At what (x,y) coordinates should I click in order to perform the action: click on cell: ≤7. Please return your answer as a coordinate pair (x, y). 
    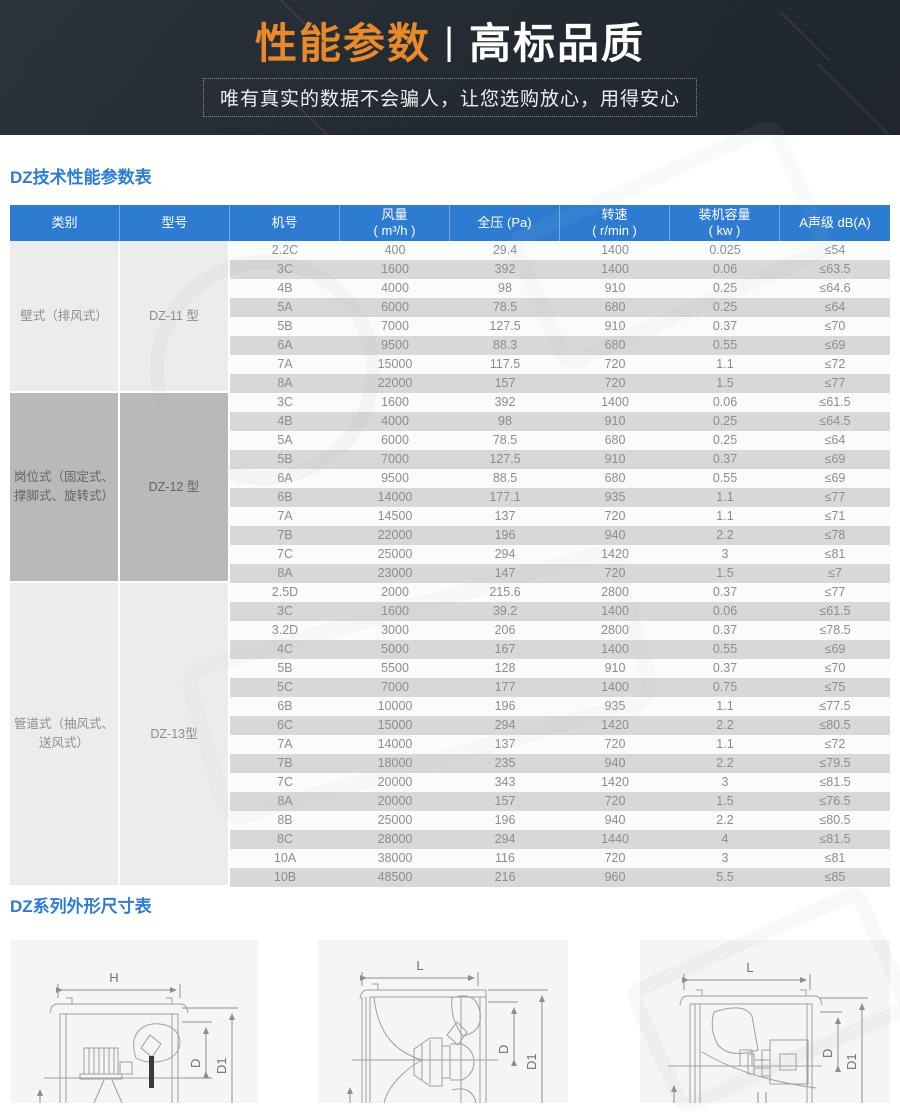
    Looking at the image, I should click on (835, 573).